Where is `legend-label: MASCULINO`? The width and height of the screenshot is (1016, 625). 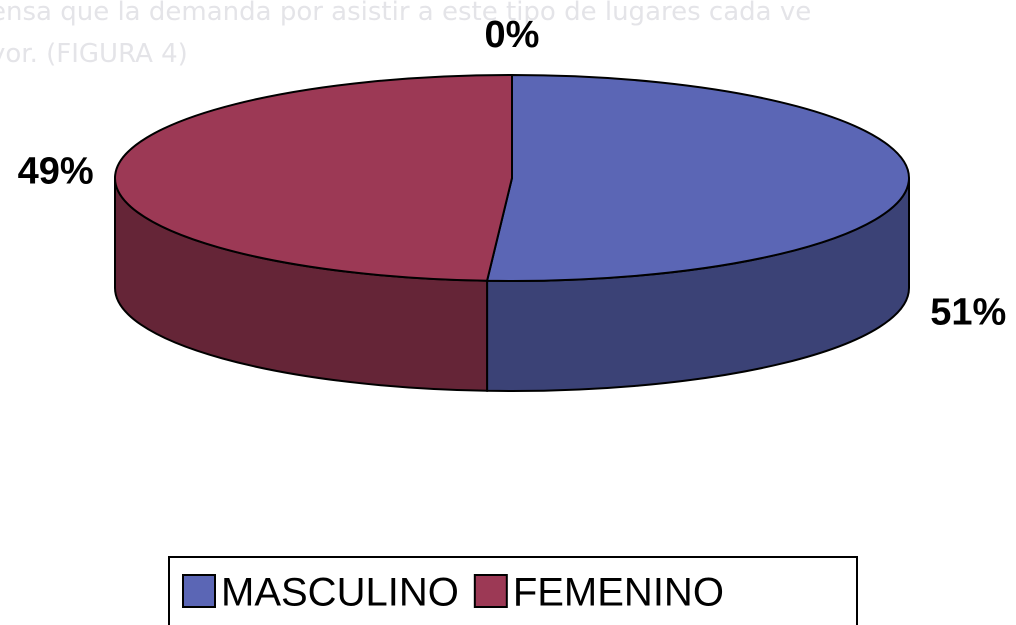 legend-label: MASCULINO is located at coordinates (340, 593).